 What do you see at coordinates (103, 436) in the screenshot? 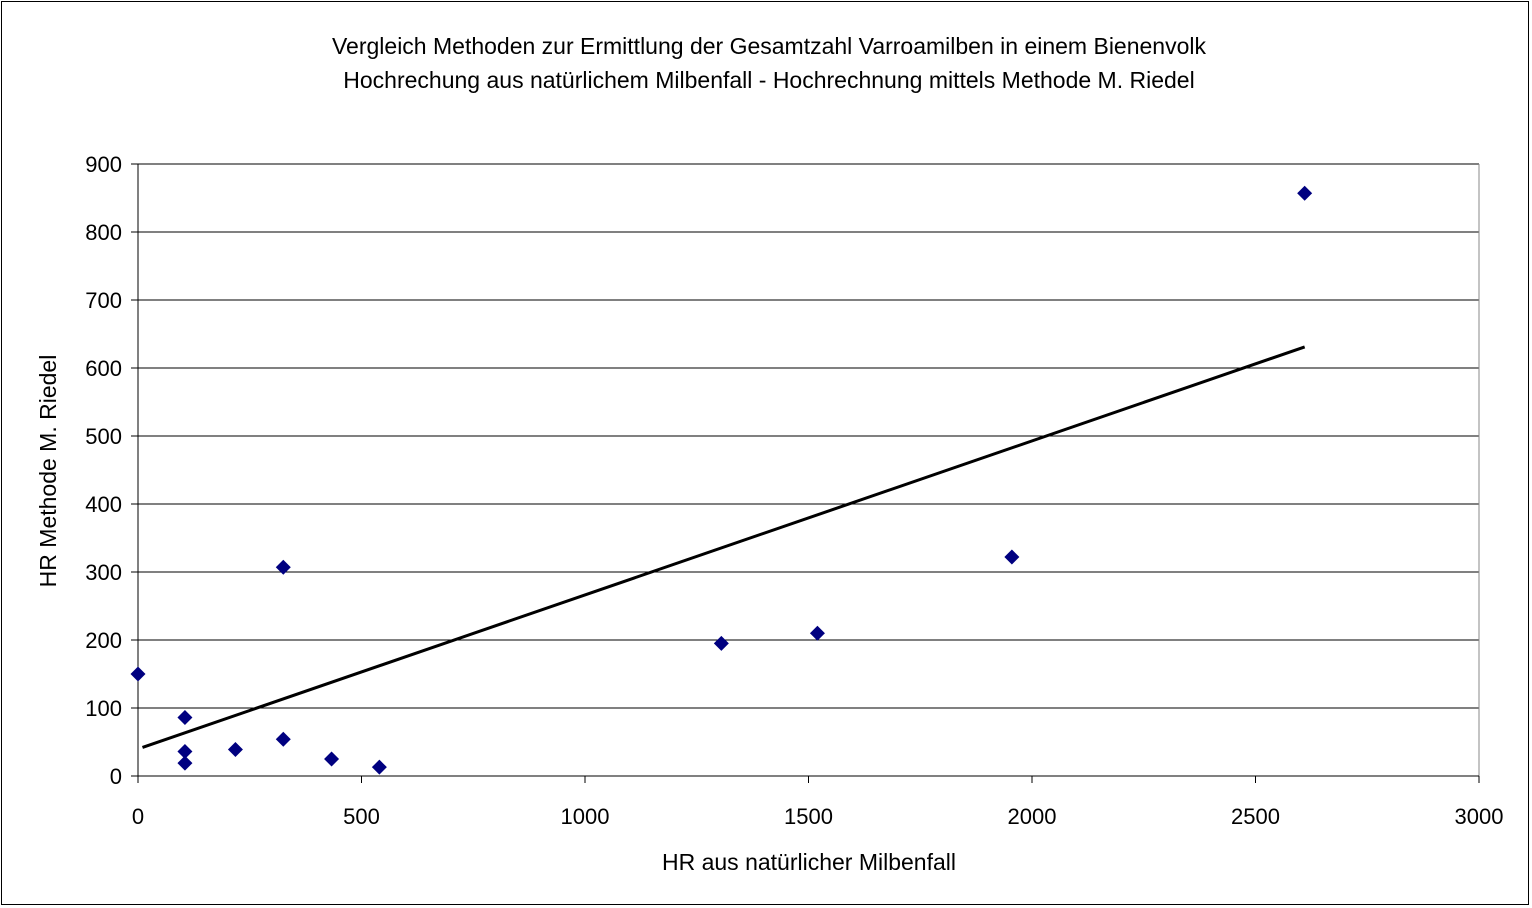
I see `y-tick-label-500: 500` at bounding box center [103, 436].